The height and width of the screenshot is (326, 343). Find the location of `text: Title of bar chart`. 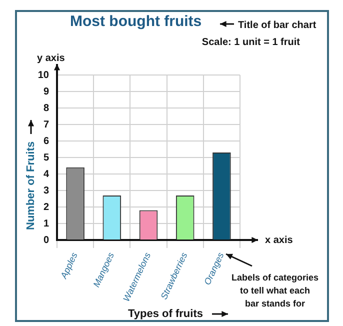

text: Title of bar chart is located at coordinates (277, 25).